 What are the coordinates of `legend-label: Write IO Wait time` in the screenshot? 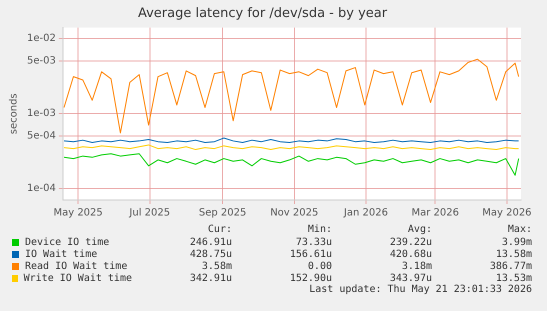 It's located at (78, 278).